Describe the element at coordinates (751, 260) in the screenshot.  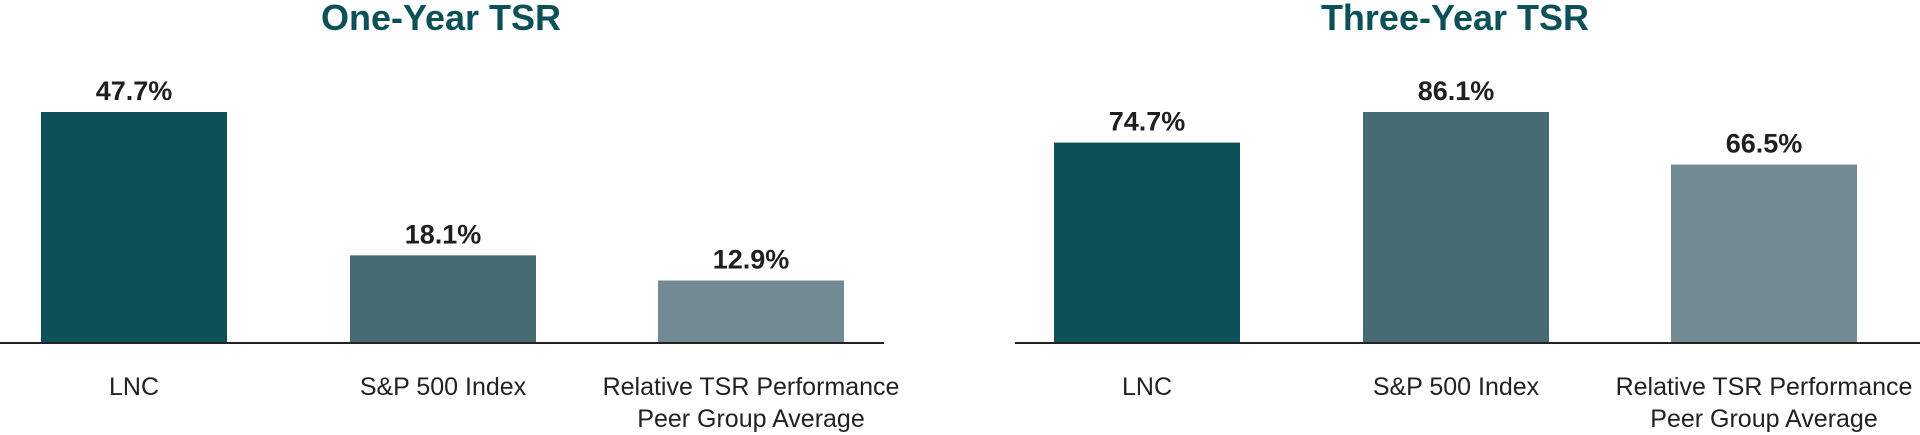
I see `bar-value-label: 12.9%` at that location.